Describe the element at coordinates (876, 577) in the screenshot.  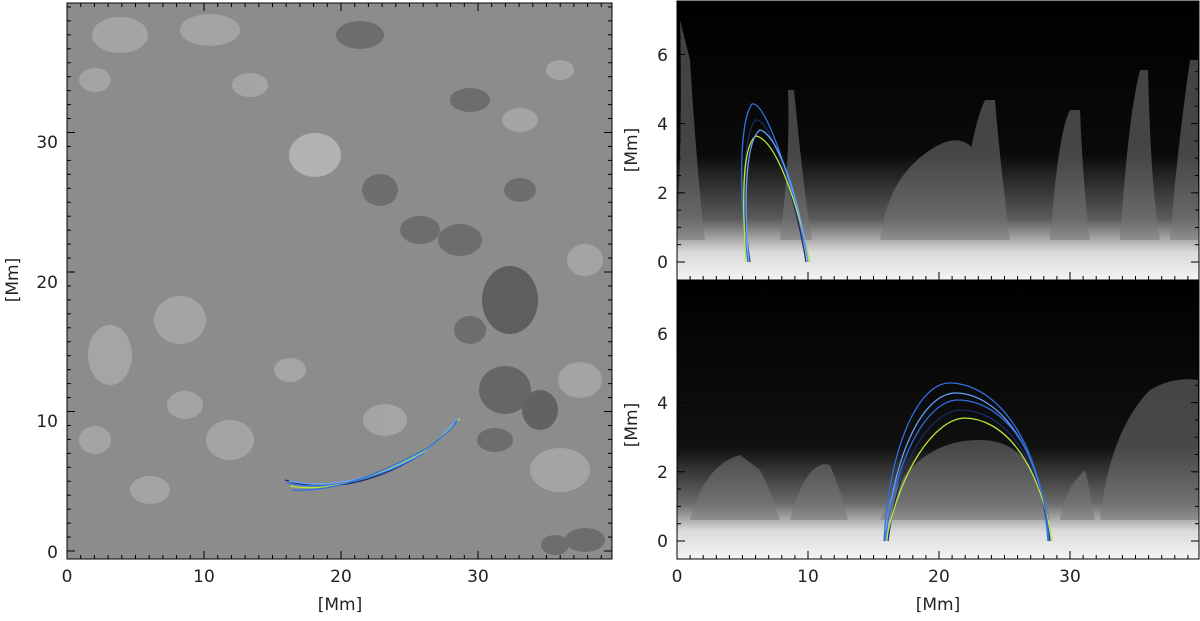
I see `right-bottom-x-tick-labels: 0 10 20 30` at that location.